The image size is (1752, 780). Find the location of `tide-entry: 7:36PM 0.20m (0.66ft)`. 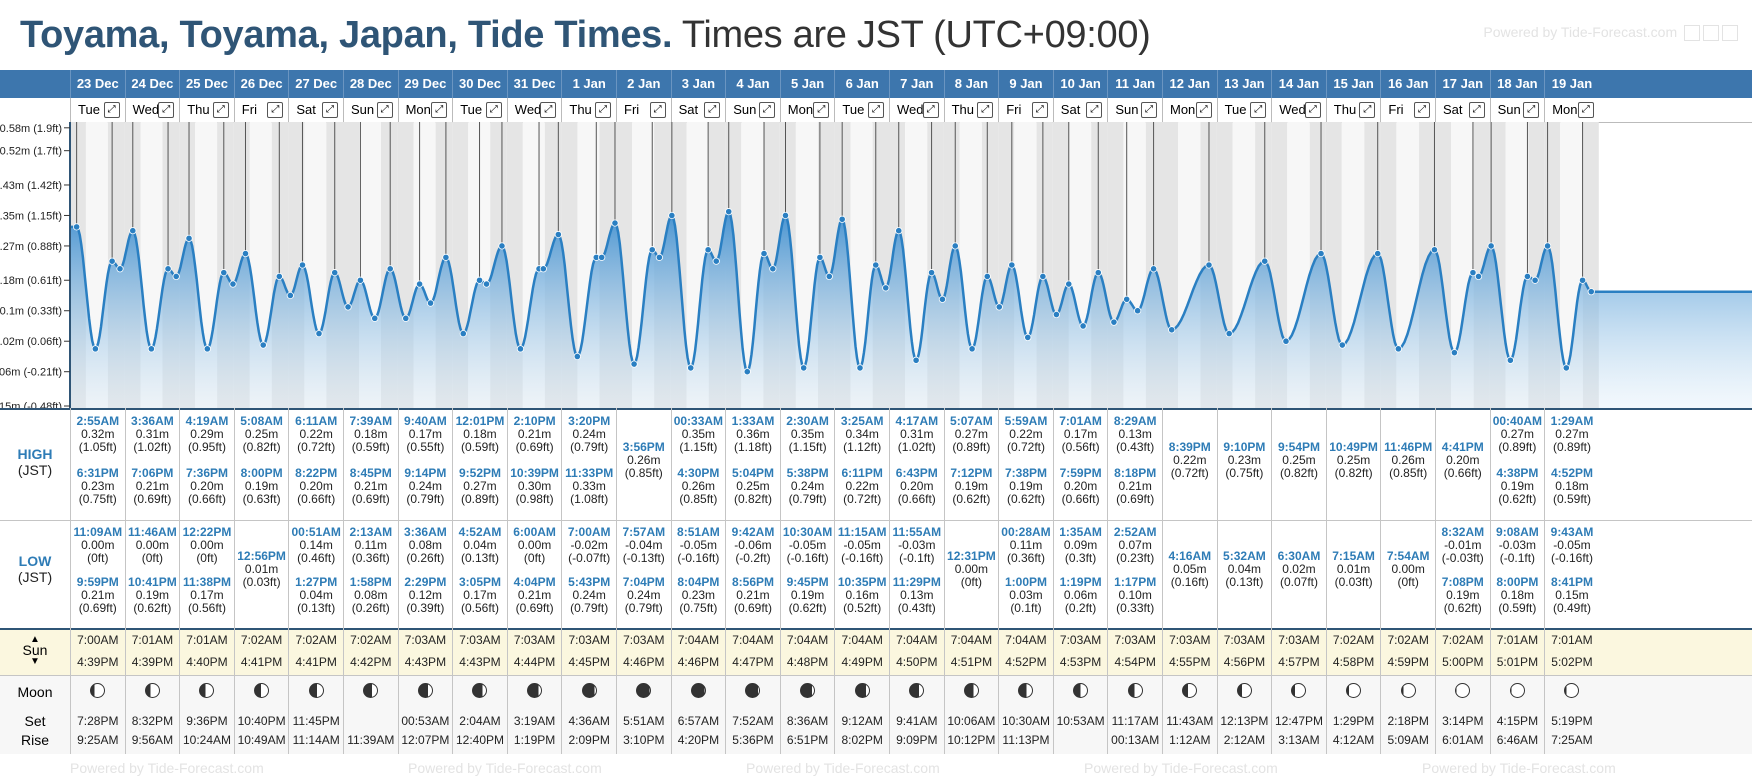

tide-entry: 7:36PM 0.20m (0.66ft) is located at coordinates (207, 486).